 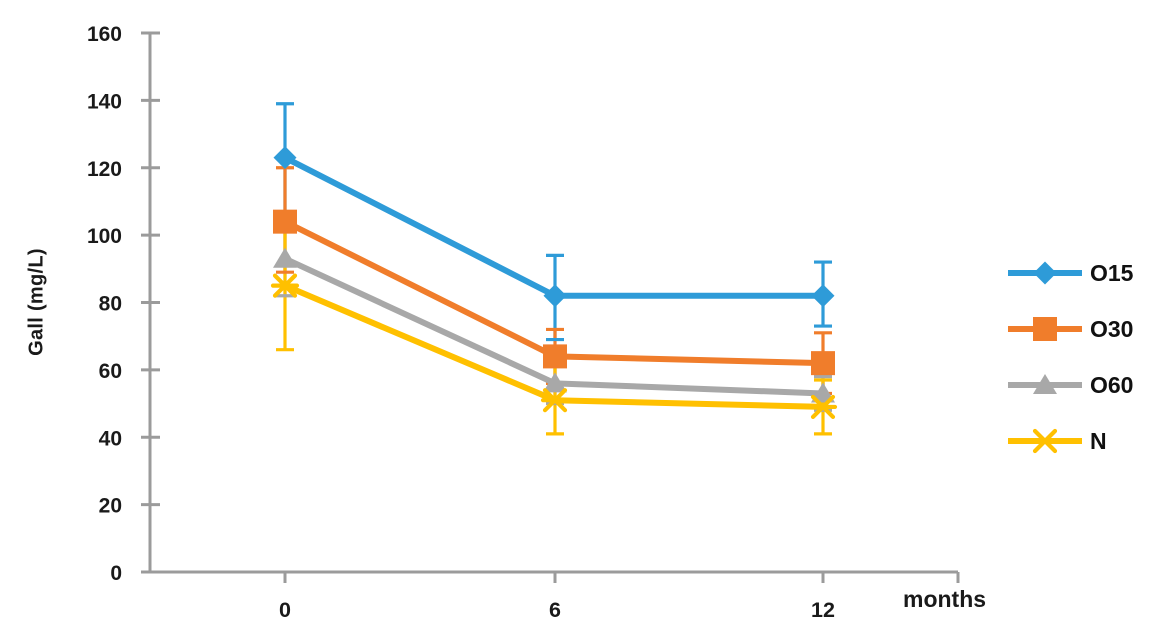 I want to click on legend-marker-N, so click(x=1045, y=441).